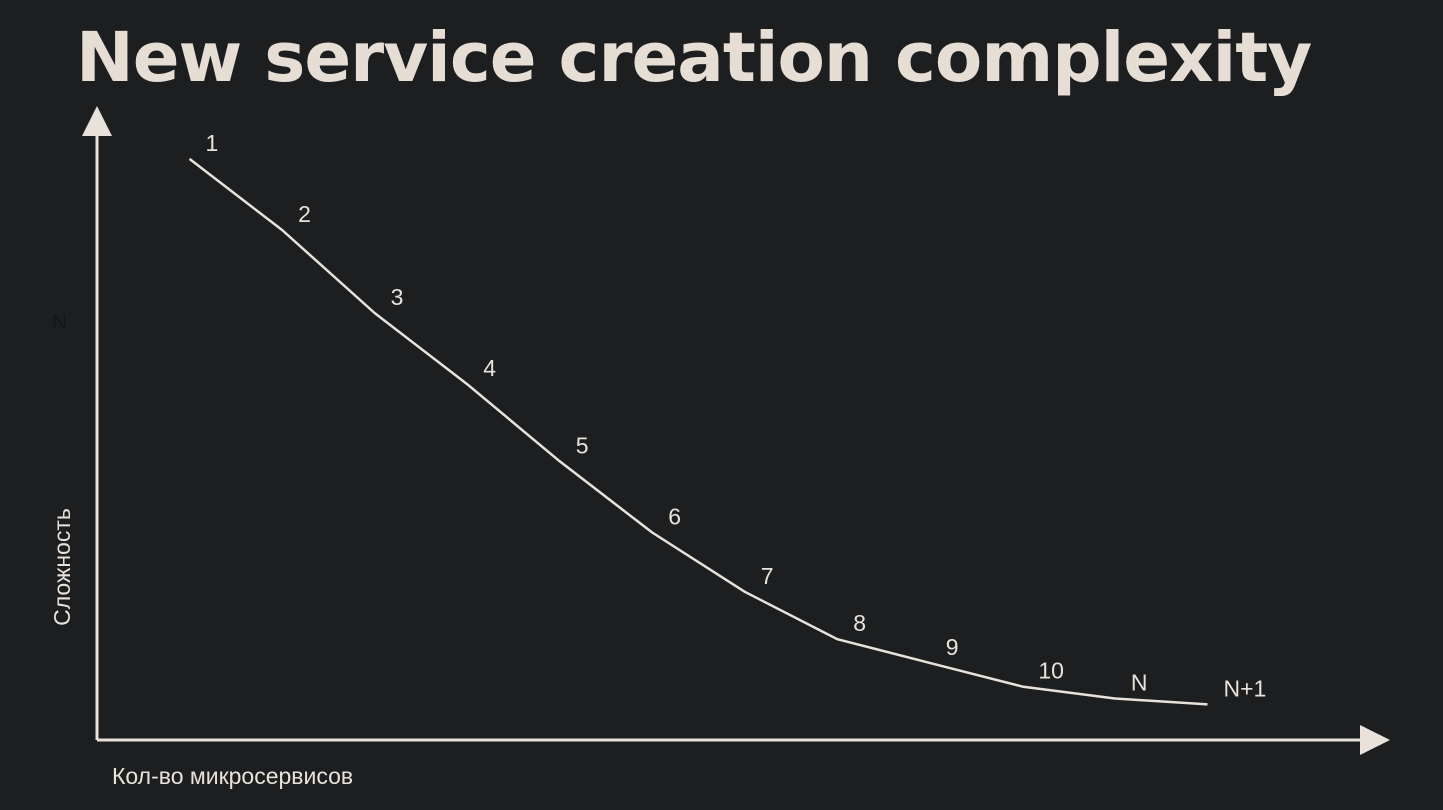 The width and height of the screenshot is (1443, 810). Describe the element at coordinates (859, 623) in the screenshot. I see `point-label: 8` at that location.